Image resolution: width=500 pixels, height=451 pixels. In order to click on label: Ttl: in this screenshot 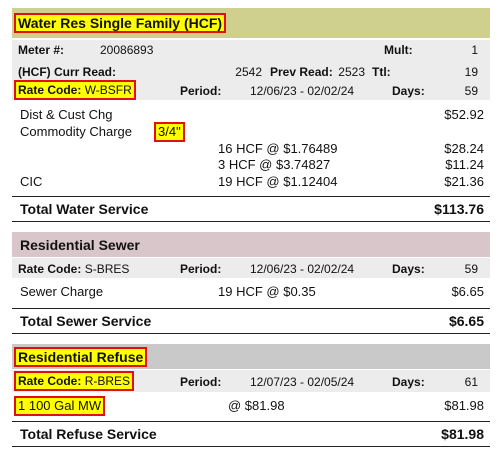, I will do `click(381, 72)`.